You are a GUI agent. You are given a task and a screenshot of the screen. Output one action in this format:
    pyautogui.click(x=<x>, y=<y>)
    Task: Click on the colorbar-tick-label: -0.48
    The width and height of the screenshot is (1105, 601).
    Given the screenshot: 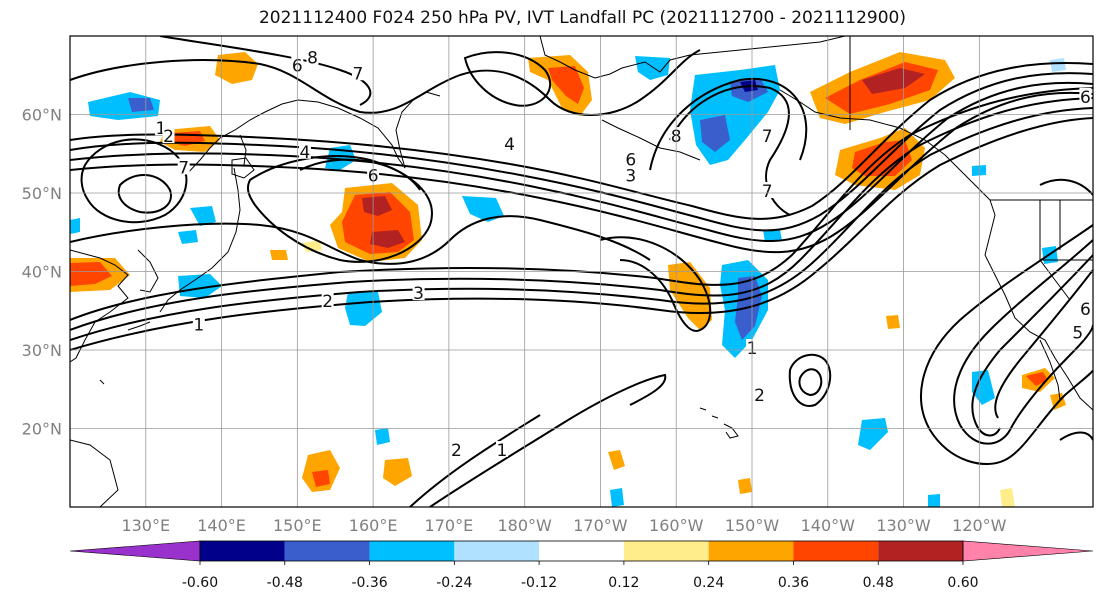 What is the action you would take?
    pyautogui.click(x=285, y=583)
    